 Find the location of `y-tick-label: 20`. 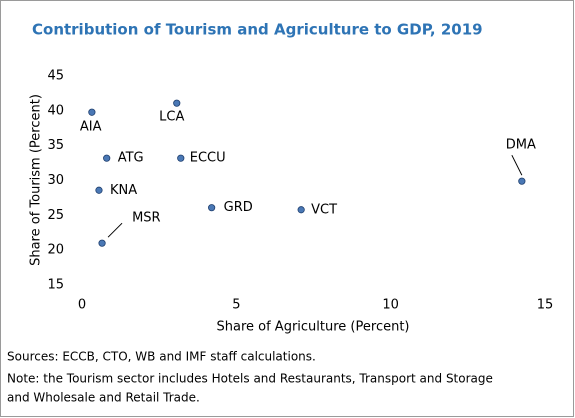

y-tick-label: 20 is located at coordinates (55, 250).